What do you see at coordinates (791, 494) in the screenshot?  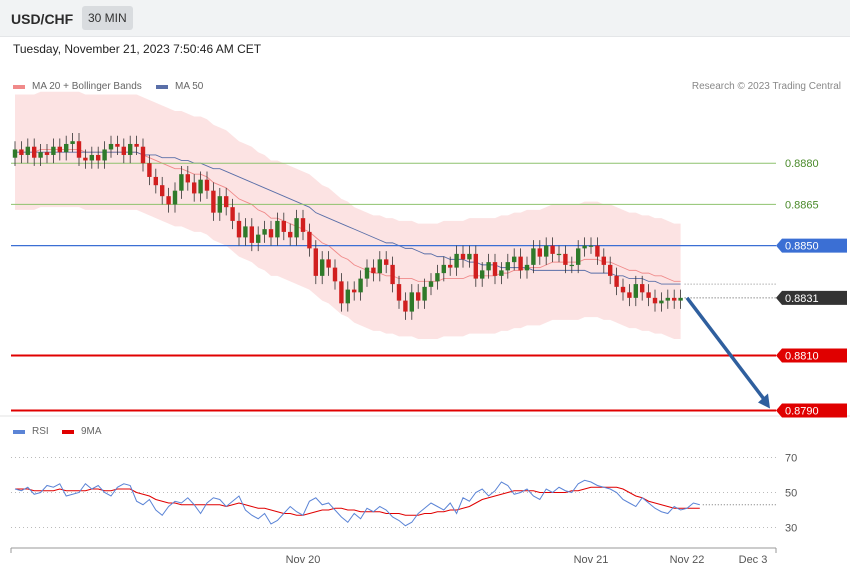 I see `rsi-tick-label: 50` at bounding box center [791, 494].